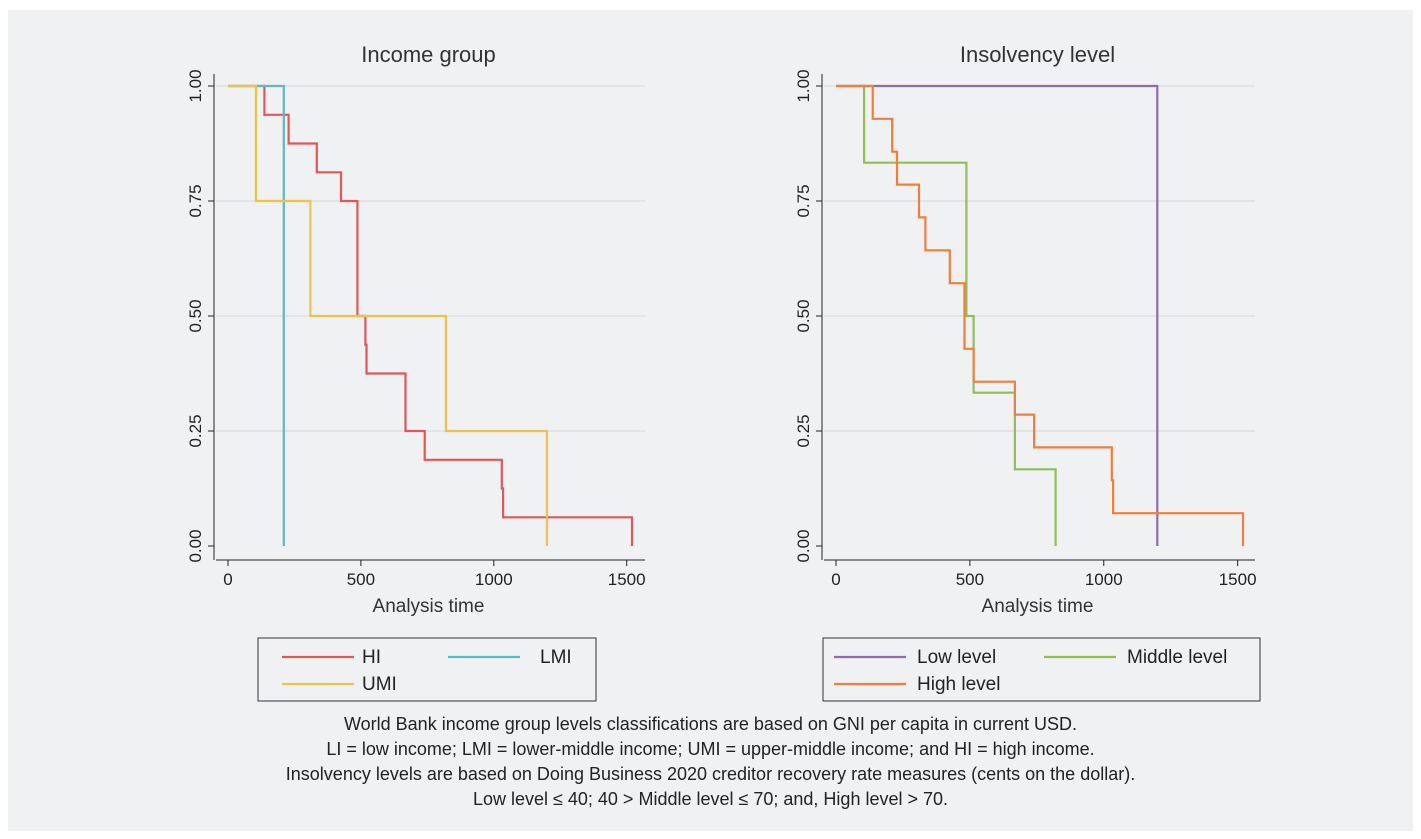  I want to click on panel-2-legend-box, so click(1041, 669).